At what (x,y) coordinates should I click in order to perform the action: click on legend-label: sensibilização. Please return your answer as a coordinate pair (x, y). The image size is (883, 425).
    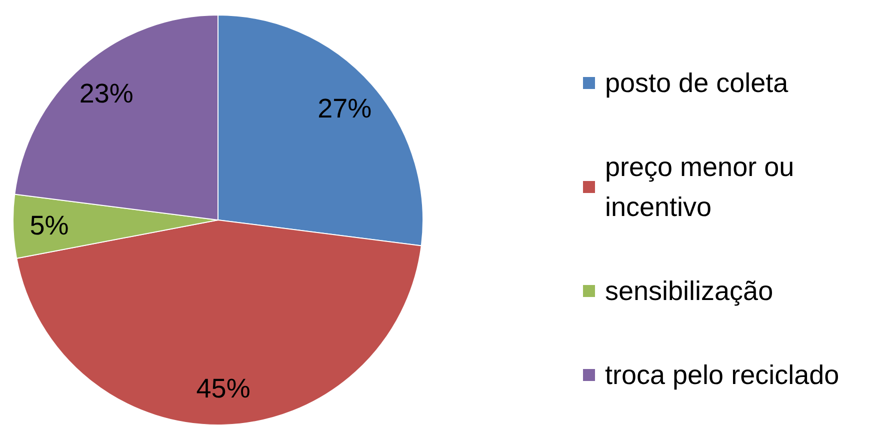
    Looking at the image, I should click on (689, 291).